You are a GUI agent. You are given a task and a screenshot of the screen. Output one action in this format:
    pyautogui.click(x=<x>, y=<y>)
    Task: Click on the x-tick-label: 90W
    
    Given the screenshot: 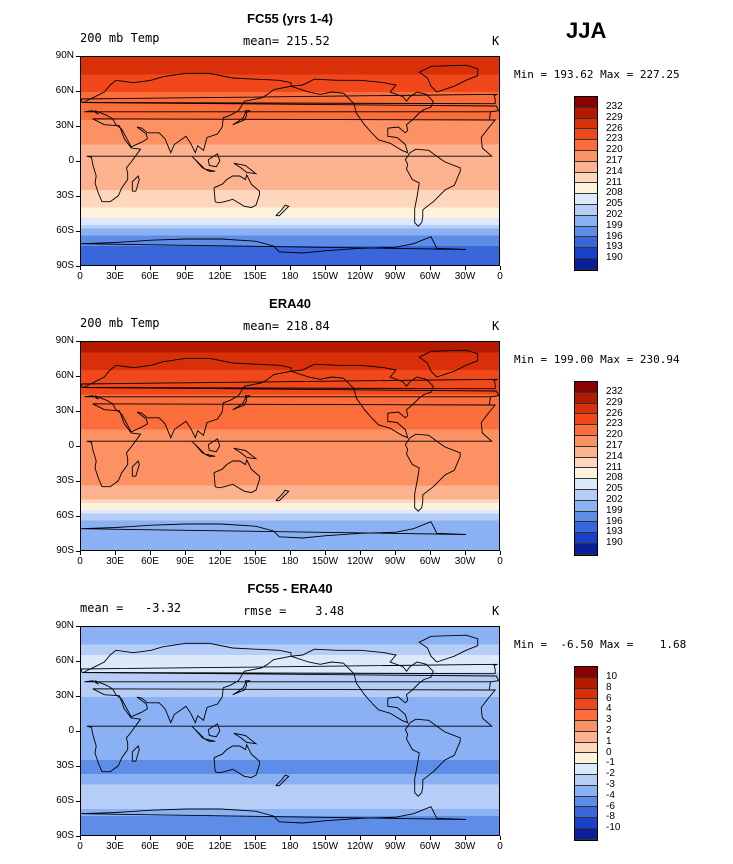 What is the action you would take?
    pyautogui.click(x=395, y=561)
    